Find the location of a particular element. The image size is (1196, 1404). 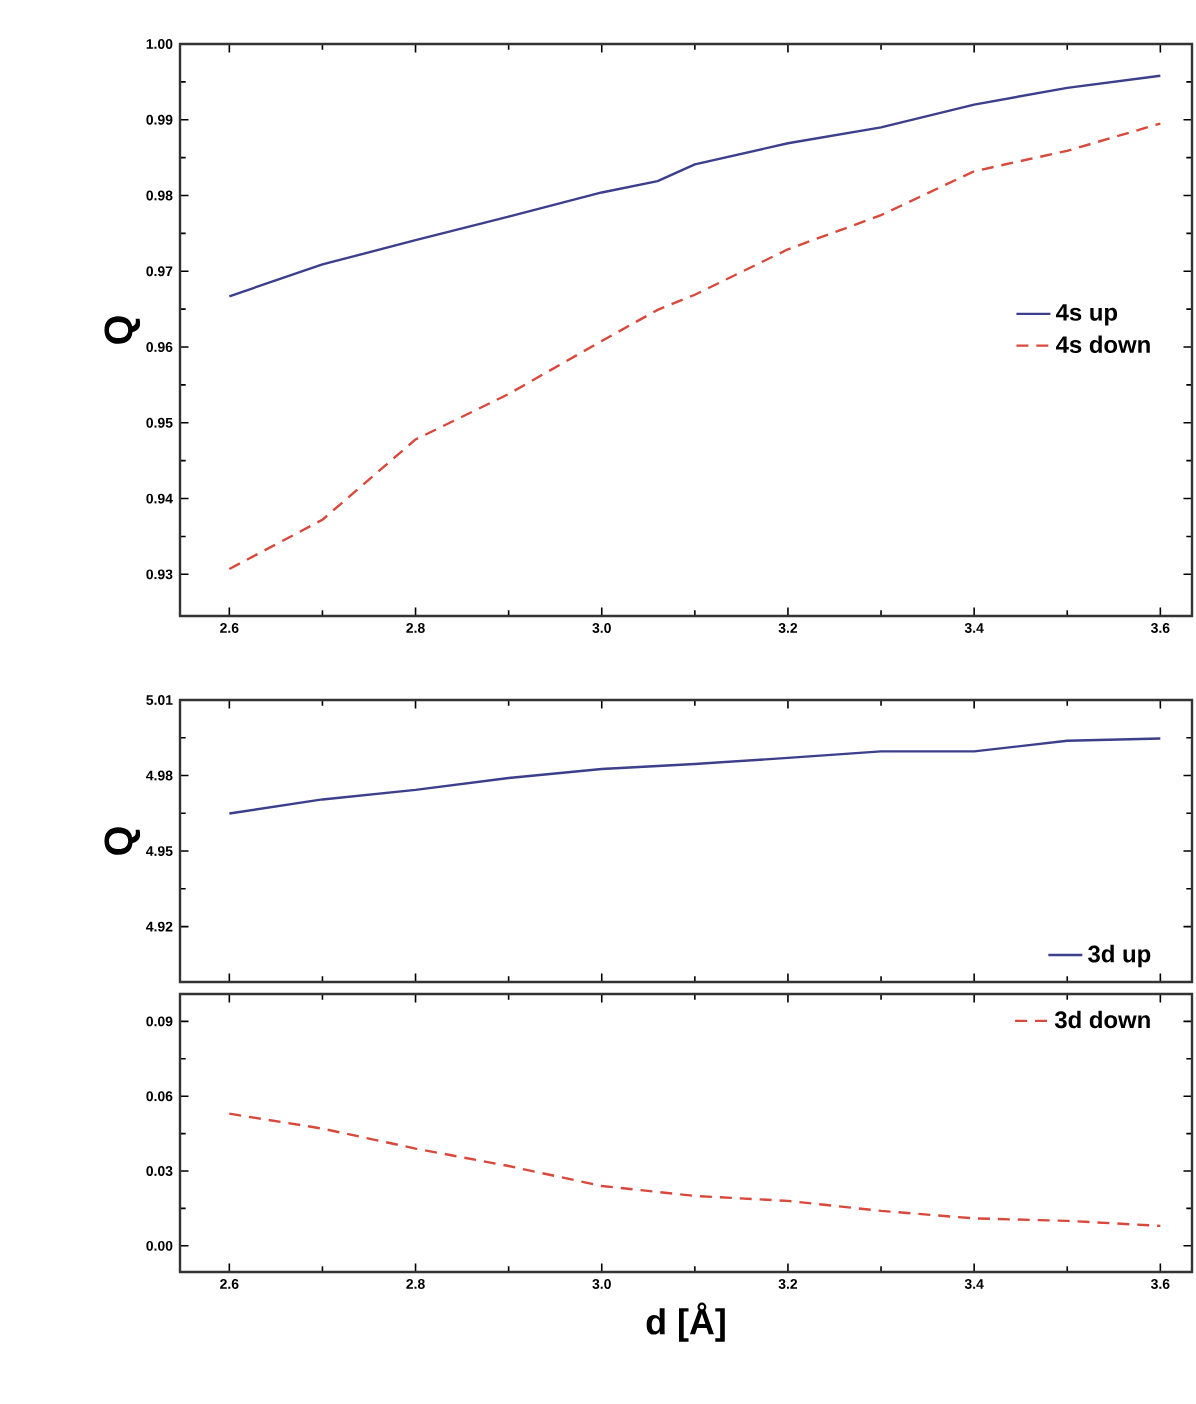

legend-label: 4s down is located at coordinates (1103, 344).